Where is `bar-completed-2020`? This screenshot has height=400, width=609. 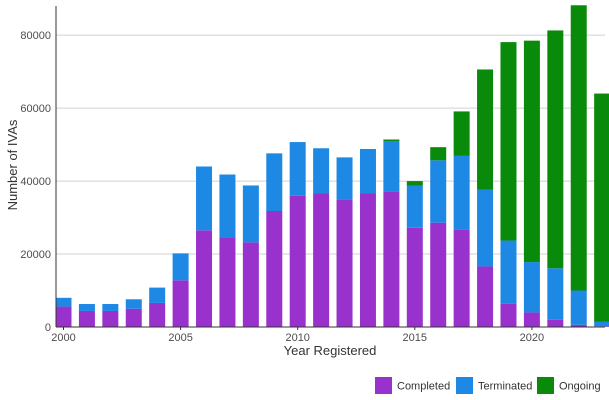 bar-completed-2020 is located at coordinates (531, 319).